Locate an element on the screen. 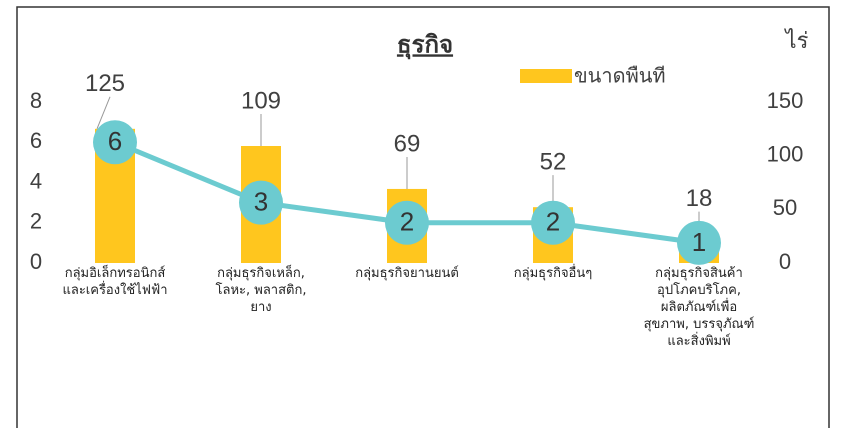  y-tick-label: 2 is located at coordinates (36, 221).